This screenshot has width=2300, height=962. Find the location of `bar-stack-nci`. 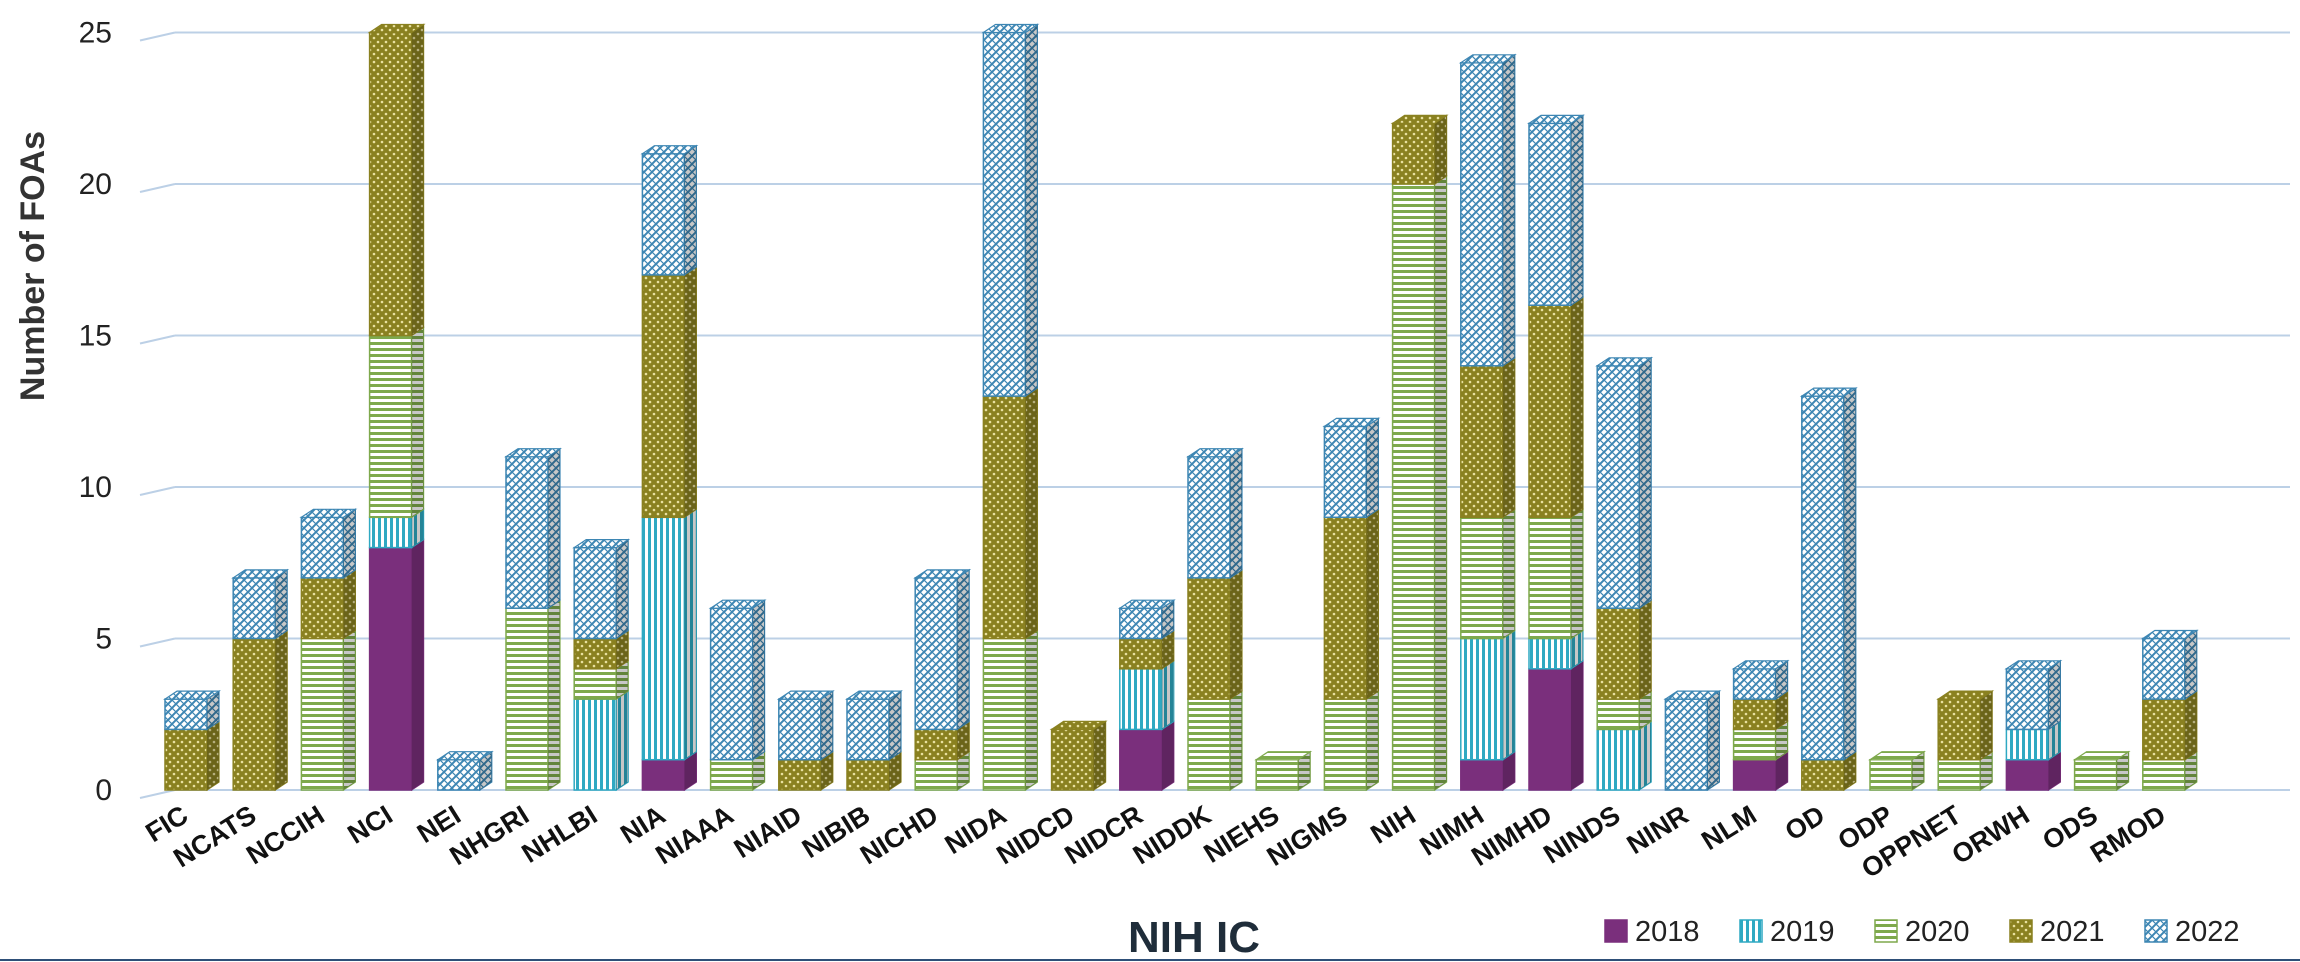

bar-stack-nci is located at coordinates (396, 407).